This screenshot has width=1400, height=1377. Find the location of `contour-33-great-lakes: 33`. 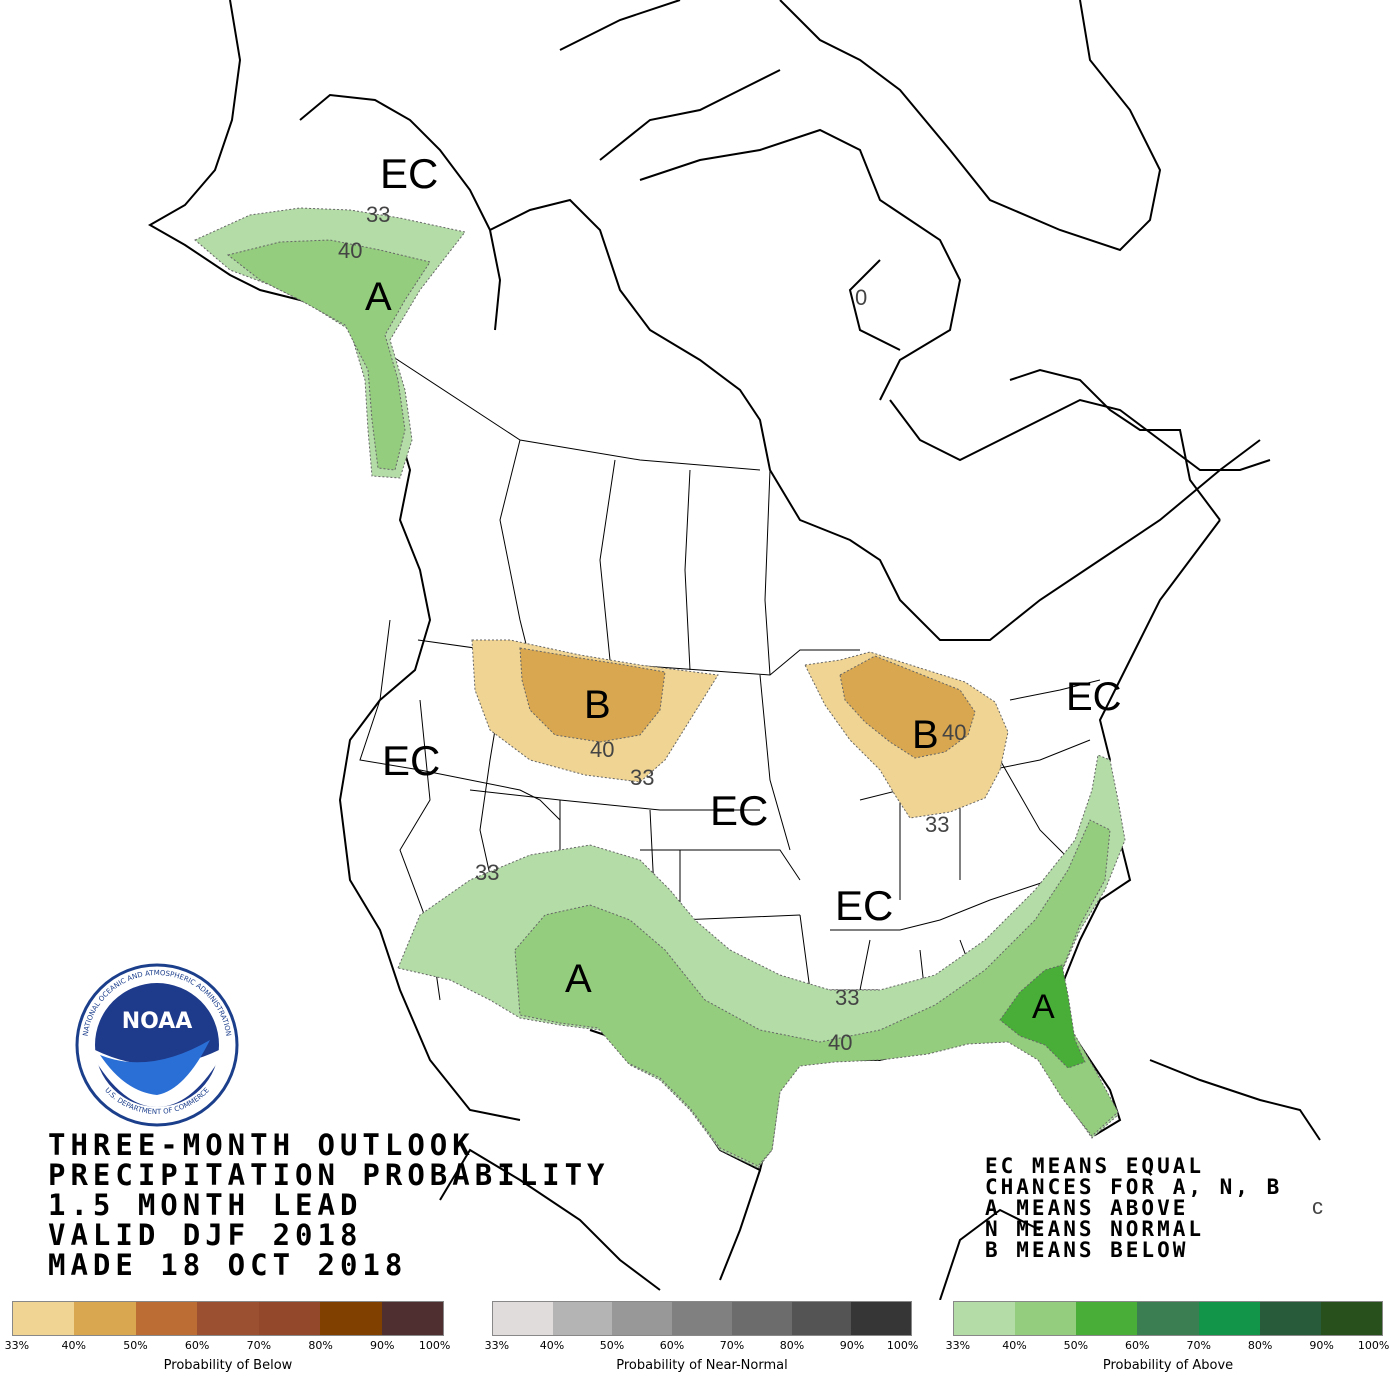

contour-33-great-lakes: 33 is located at coordinates (937, 824).